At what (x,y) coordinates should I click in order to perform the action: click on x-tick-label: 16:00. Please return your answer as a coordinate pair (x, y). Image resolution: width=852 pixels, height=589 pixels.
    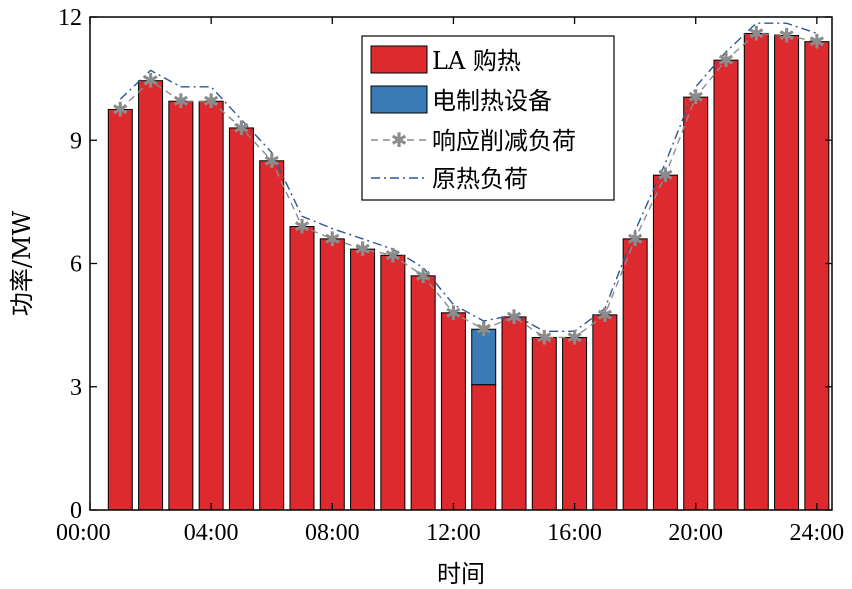
    Looking at the image, I should click on (574, 533).